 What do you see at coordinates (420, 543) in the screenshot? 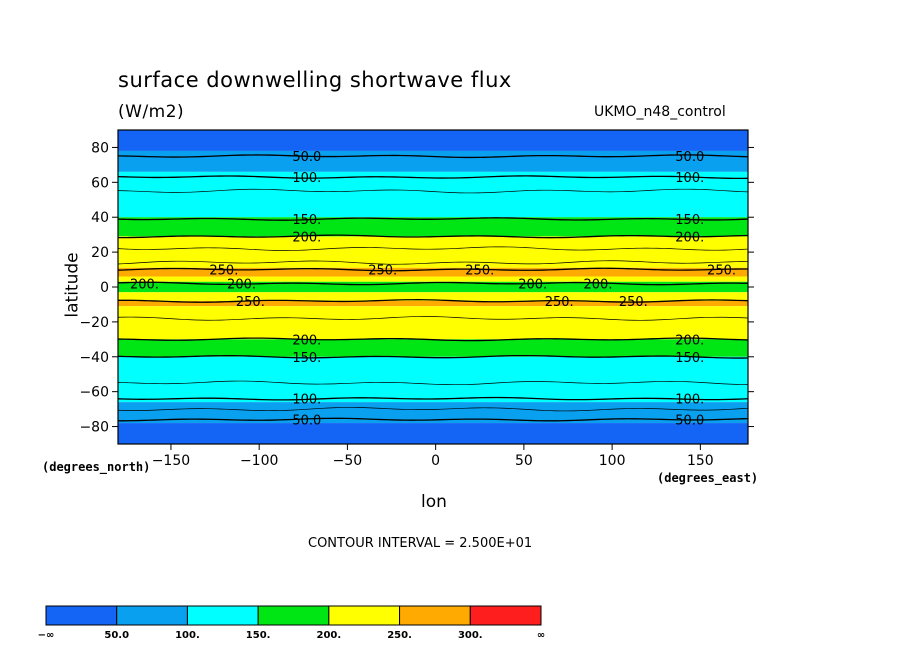
I see `contour-interval-note: CONTOUR INTERVAL = 2.500E+01` at bounding box center [420, 543].